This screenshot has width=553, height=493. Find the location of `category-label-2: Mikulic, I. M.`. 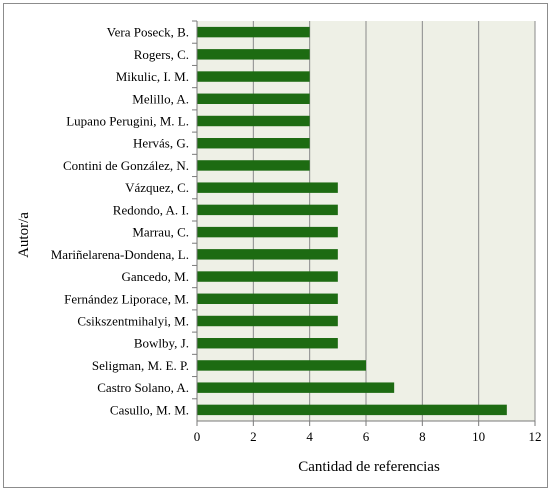

category-label-2: Mikulic, I. M. is located at coordinates (152, 76).